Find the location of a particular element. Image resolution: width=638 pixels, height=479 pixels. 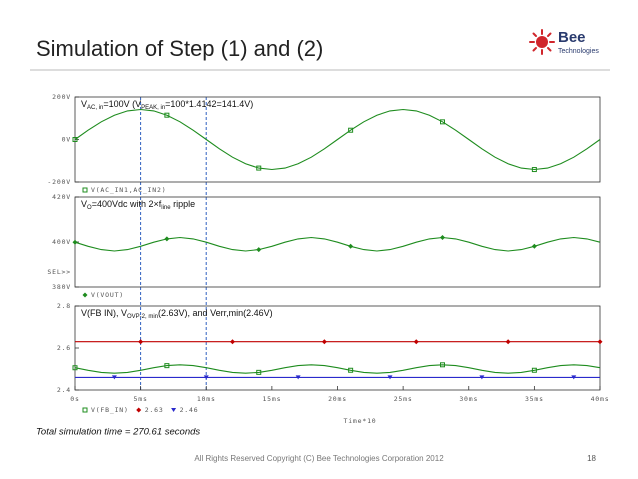

x-tick-label: 35ms is located at coordinates (534, 399).